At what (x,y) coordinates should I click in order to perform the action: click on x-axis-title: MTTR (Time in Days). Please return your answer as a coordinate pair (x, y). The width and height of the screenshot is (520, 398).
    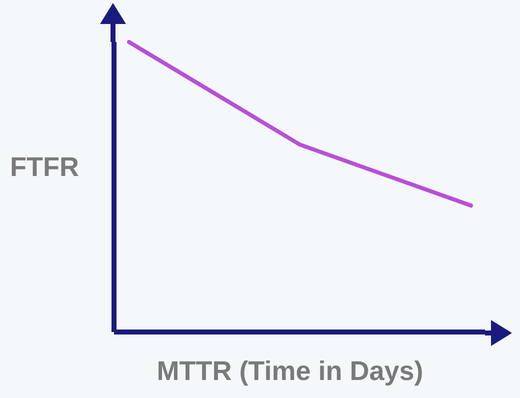
    Looking at the image, I should click on (290, 371).